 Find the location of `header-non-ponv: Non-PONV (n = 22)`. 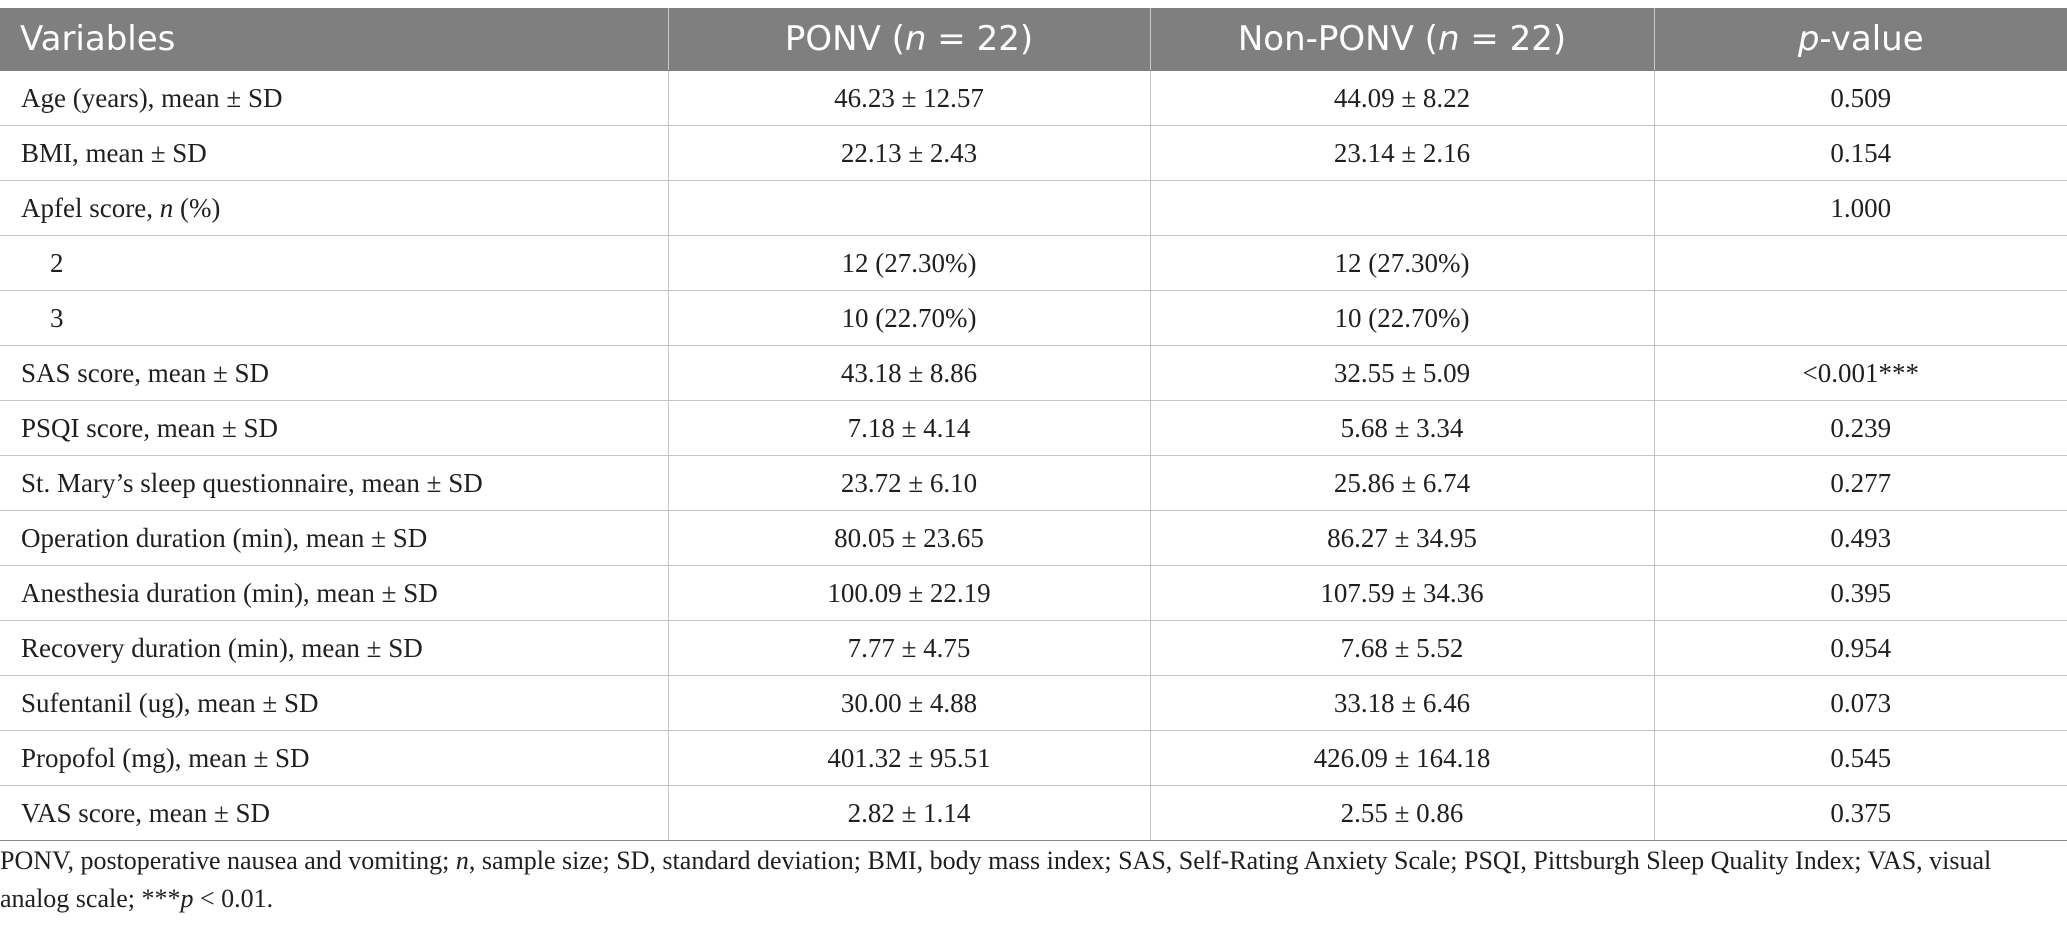

header-non-ponv: Non-PONV (n = 22) is located at coordinates (1402, 39).